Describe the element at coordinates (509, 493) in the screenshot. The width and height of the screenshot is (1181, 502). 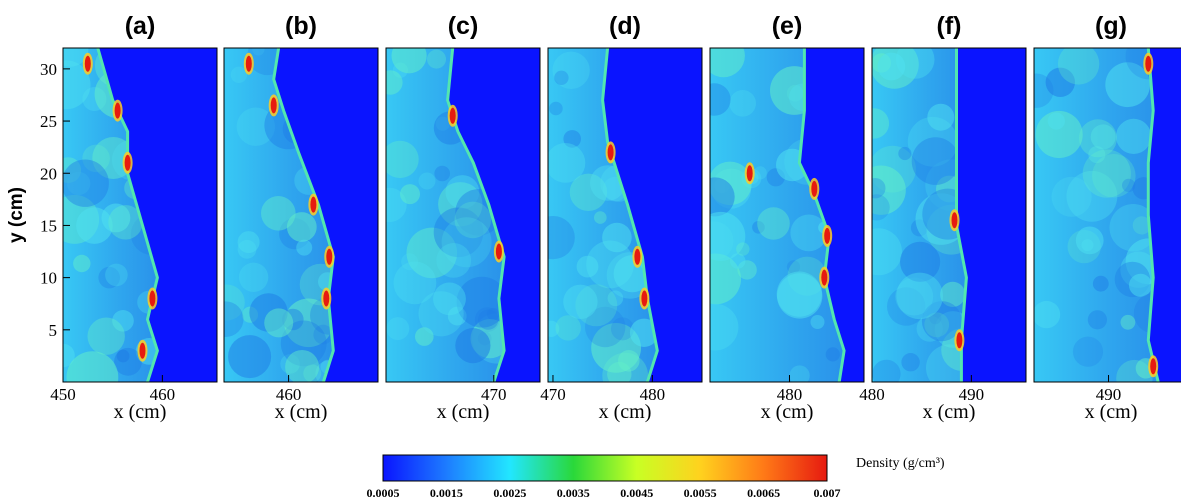
I see `colorbar-tick-label: 0.0025` at that location.